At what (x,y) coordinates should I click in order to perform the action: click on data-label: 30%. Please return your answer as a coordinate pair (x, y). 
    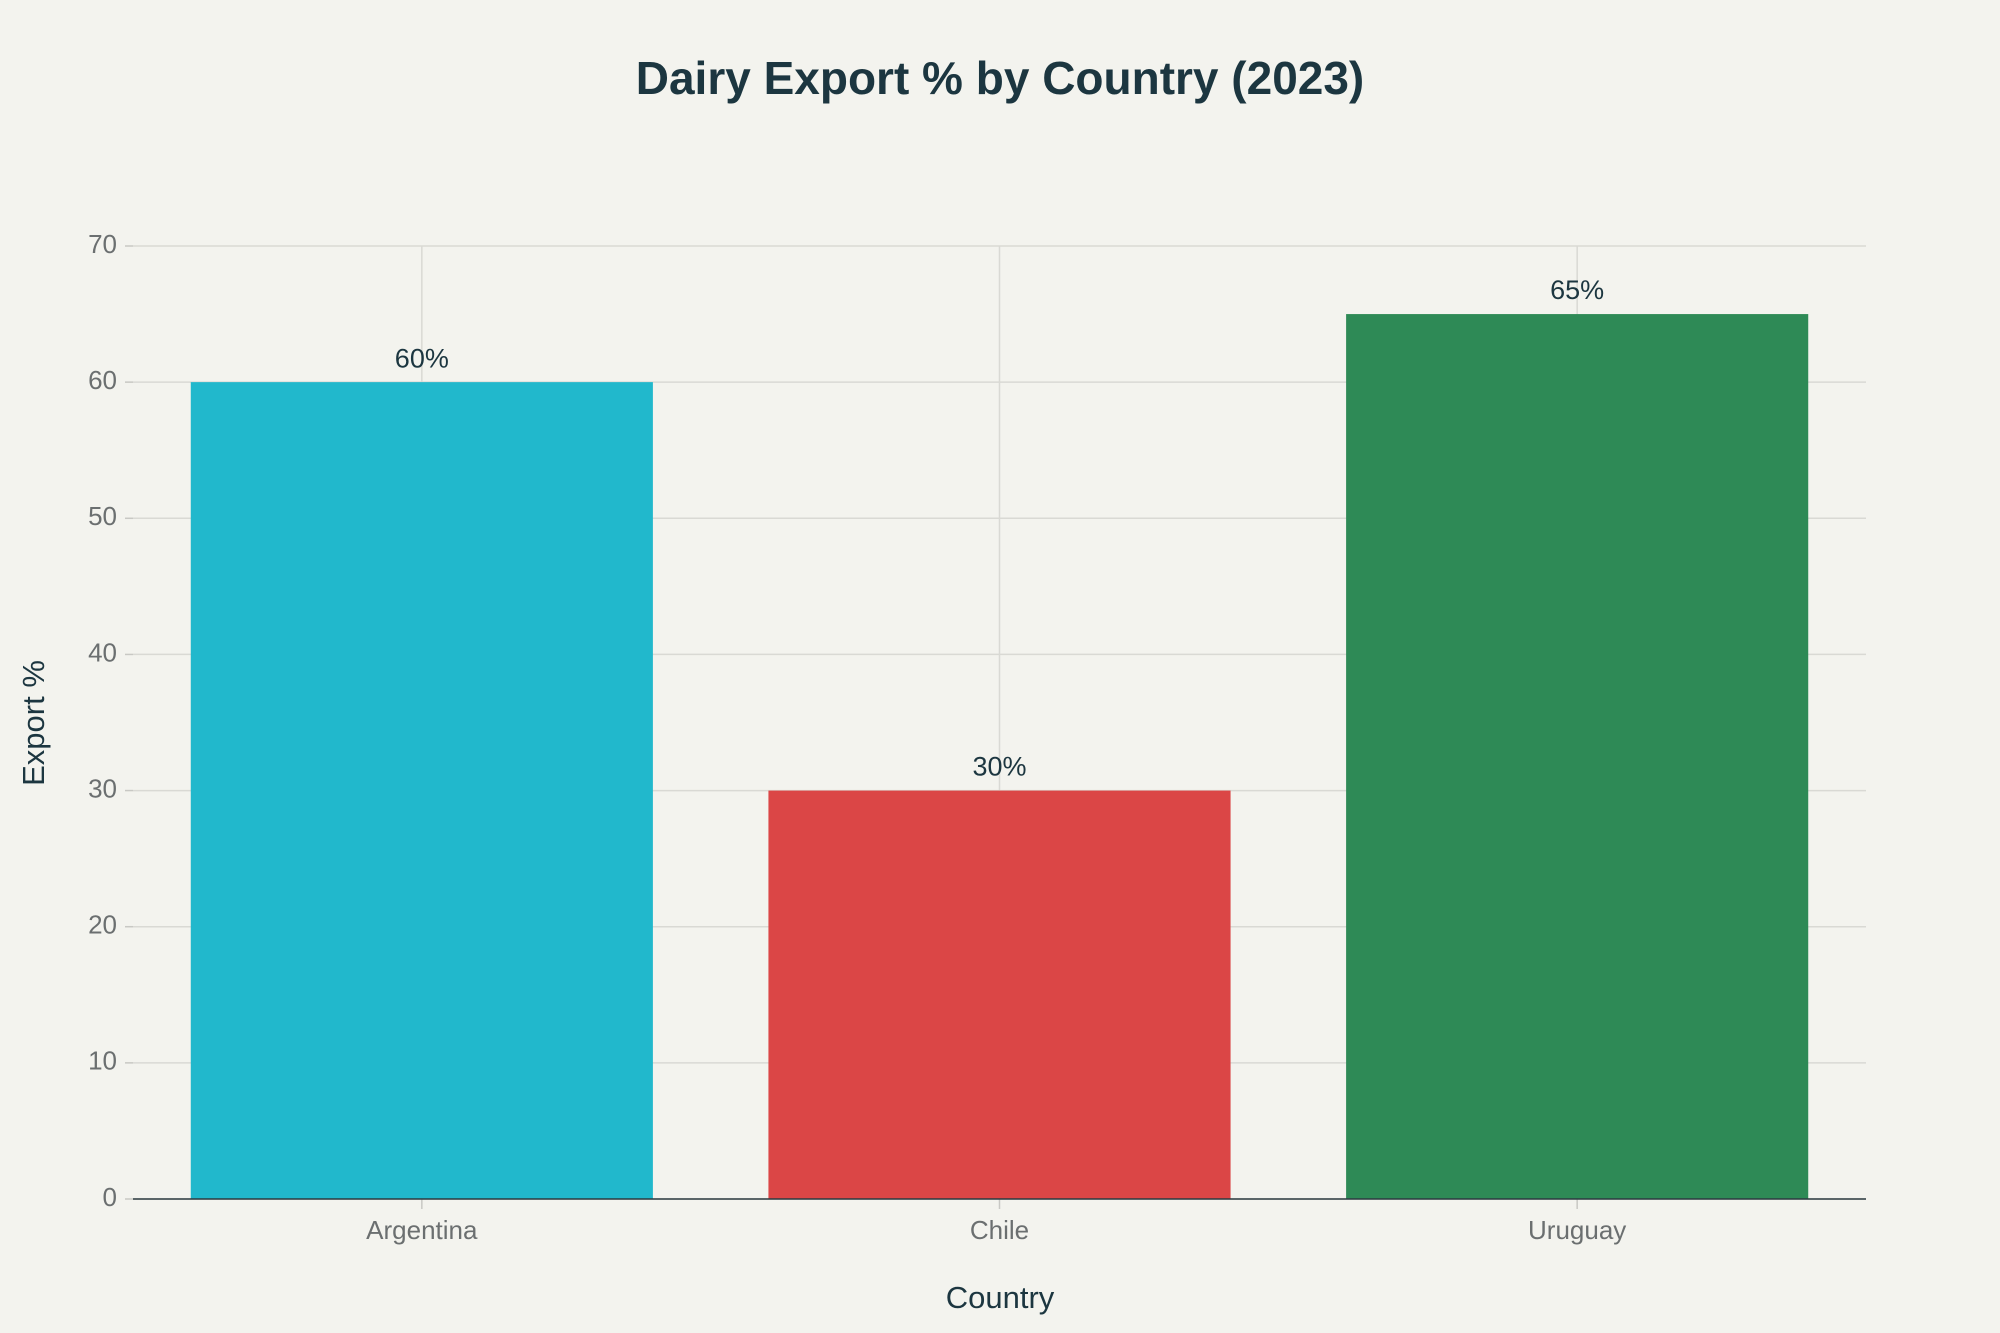
    Looking at the image, I should click on (999, 767).